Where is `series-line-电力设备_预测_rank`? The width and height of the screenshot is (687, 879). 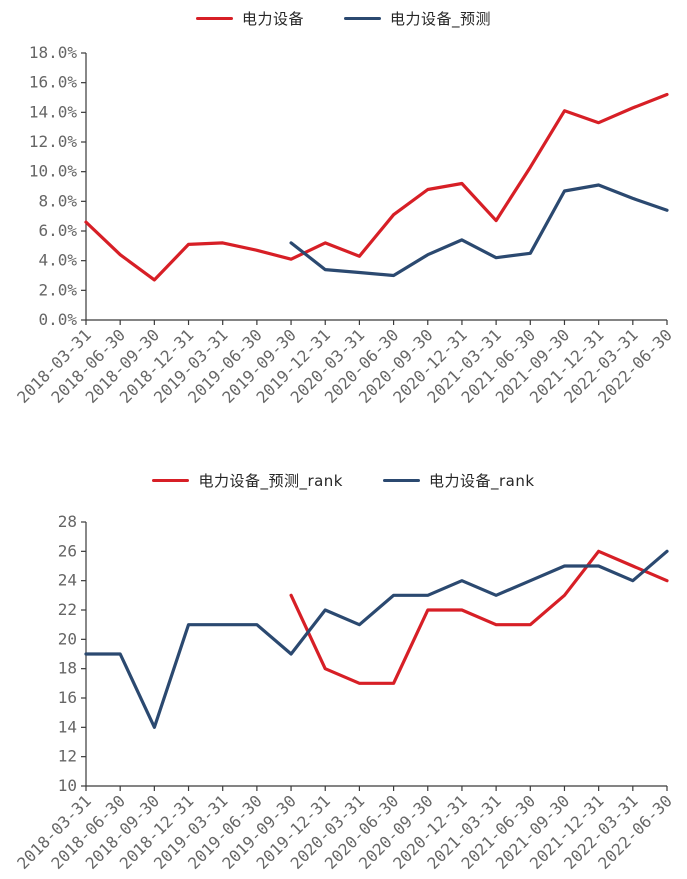
series-line-电力设备_预测_rank is located at coordinates (479, 617).